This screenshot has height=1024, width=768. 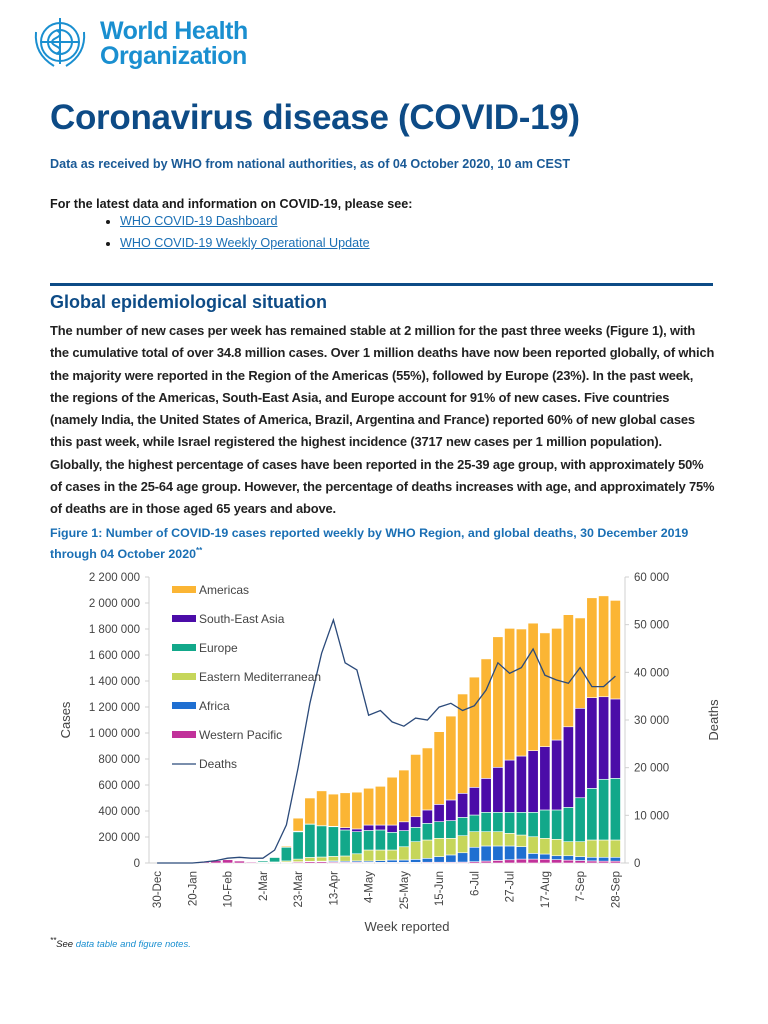 I want to click on y-tick-label: 2 000 000, so click(x=114, y=604).